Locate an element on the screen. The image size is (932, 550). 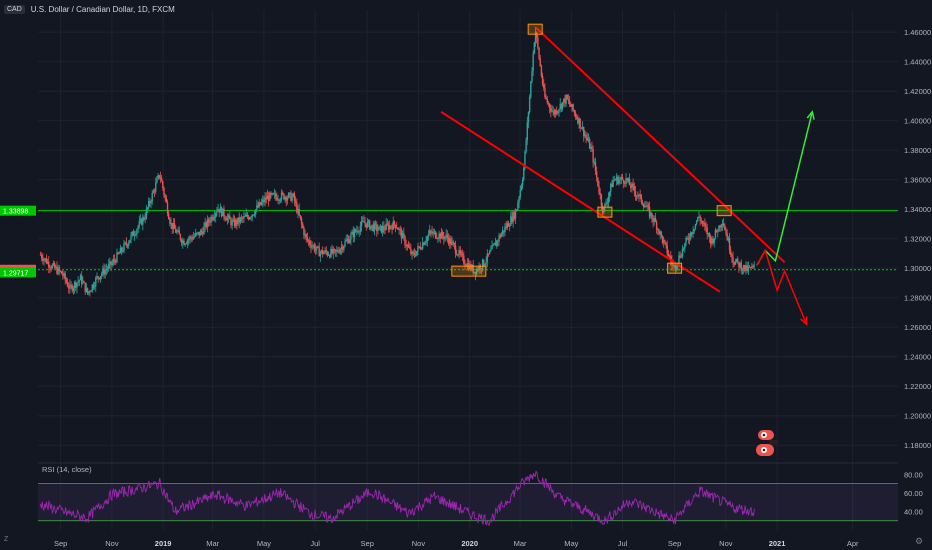
projection-up-arrowhead is located at coordinates (810, 115).